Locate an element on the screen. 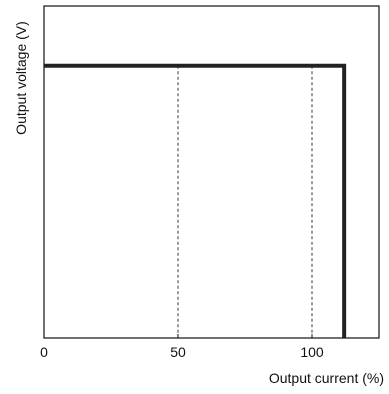 The width and height of the screenshot is (389, 394). x-axis-label: Output current (%) is located at coordinates (326, 378).